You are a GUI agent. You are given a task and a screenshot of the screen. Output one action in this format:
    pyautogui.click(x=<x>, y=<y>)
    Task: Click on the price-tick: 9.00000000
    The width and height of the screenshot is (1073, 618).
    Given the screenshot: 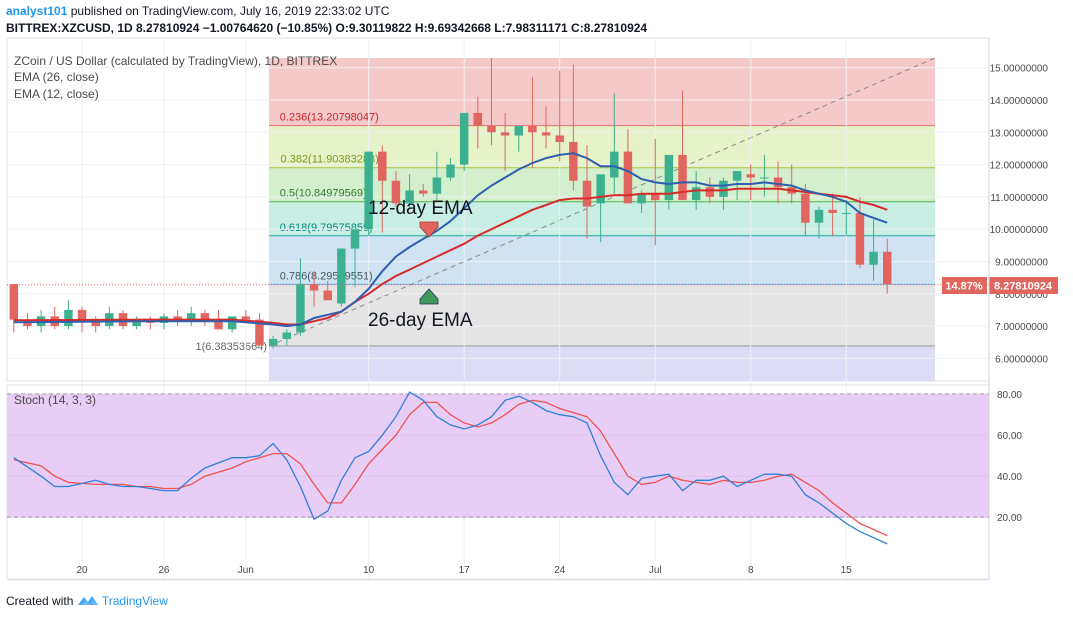 What is the action you would take?
    pyautogui.click(x=1021, y=262)
    